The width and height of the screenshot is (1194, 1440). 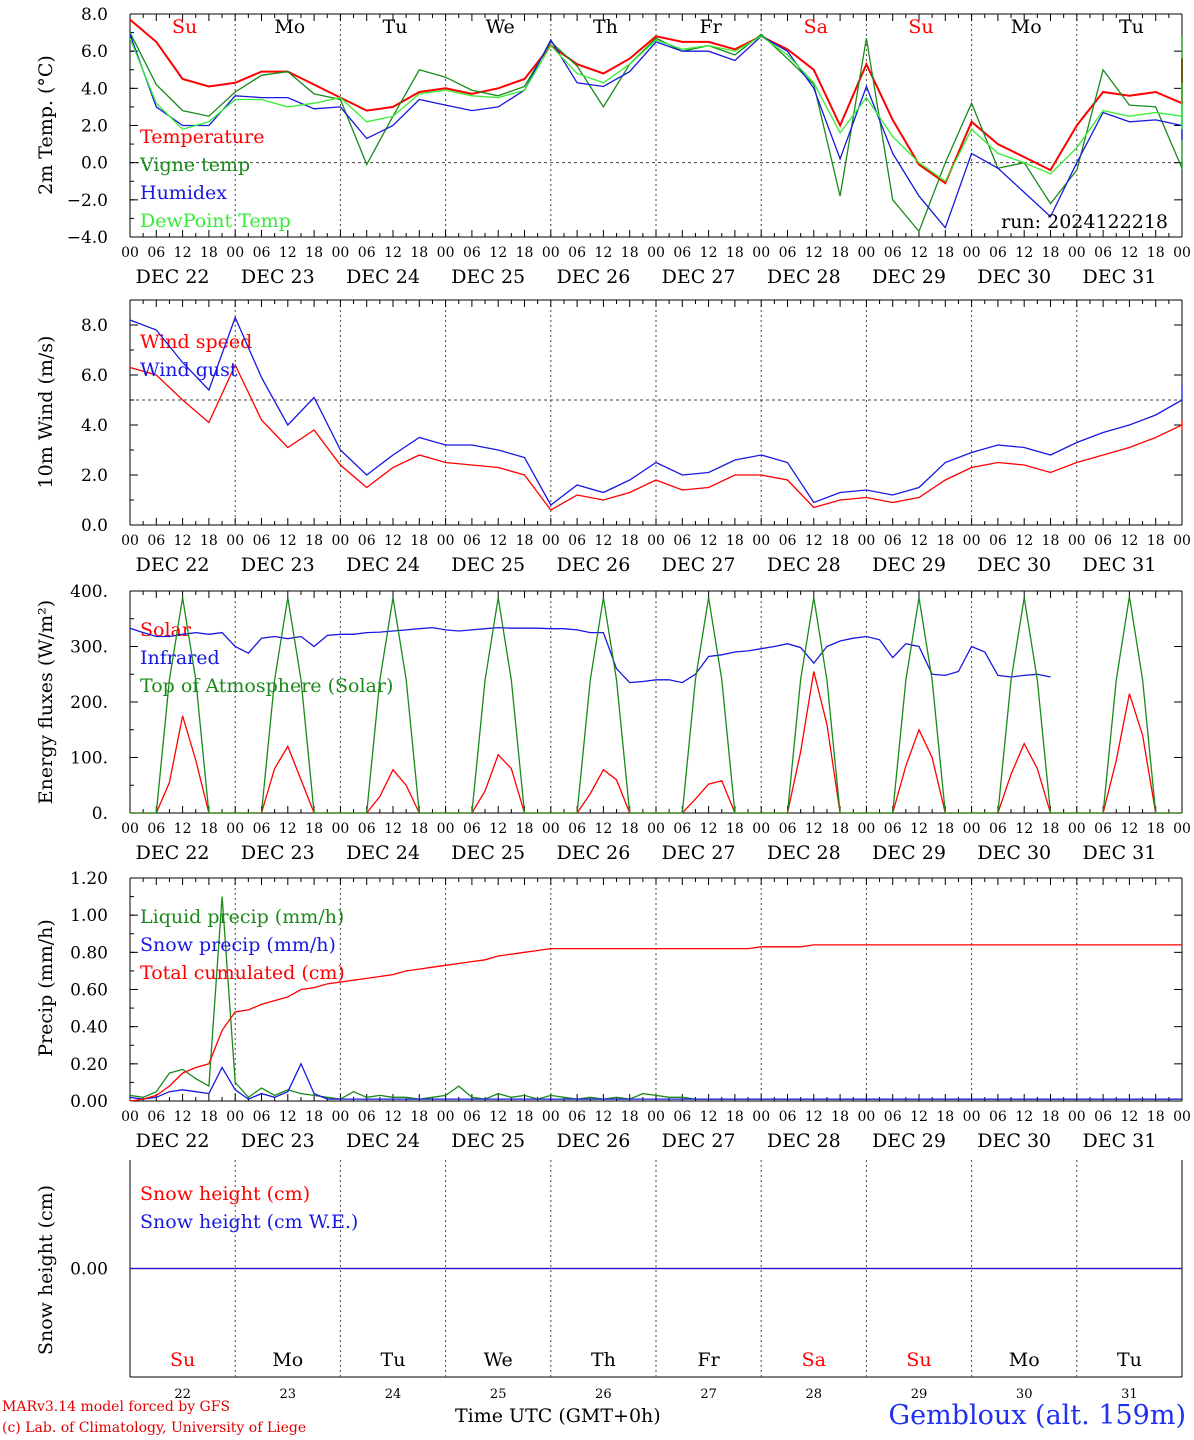 I want to click on y-tick-label: 100., so click(x=89, y=759).